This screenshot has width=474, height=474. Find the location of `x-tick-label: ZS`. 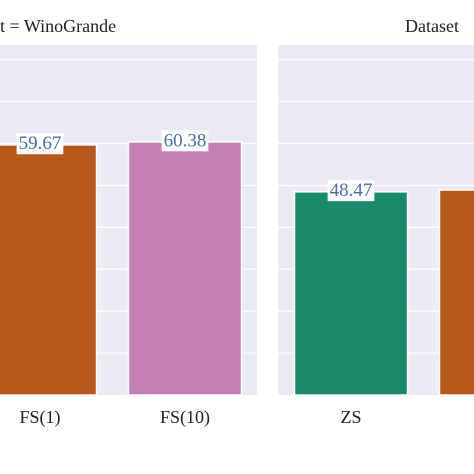

x-tick-label: ZS is located at coordinates (350, 417).